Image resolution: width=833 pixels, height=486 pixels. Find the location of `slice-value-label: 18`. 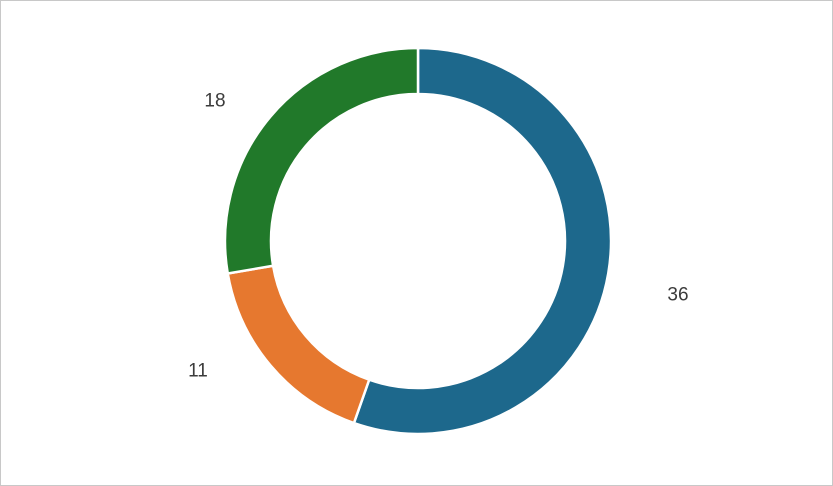

slice-value-label: 18 is located at coordinates (214, 101).